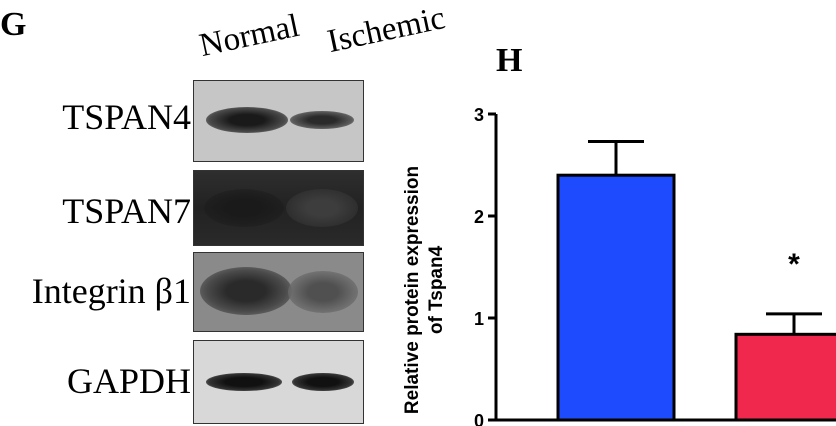 The image size is (836, 426). Describe the element at coordinates (128, 381) in the screenshot. I see `protein-label-gapdh: GAPDH` at that location.